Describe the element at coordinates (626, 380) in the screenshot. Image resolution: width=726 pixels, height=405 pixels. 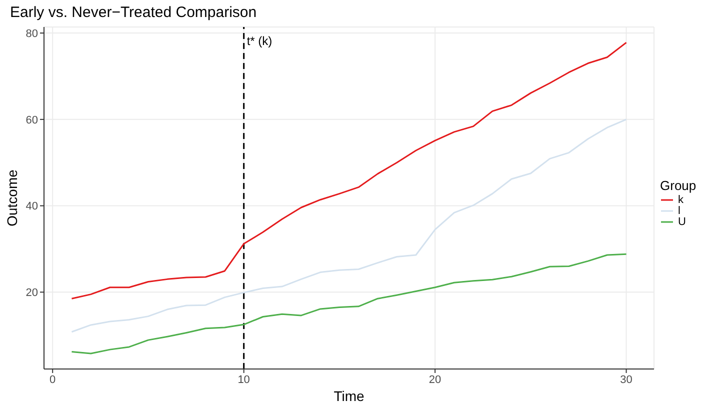
I see `x-tick-label: 30` at that location.